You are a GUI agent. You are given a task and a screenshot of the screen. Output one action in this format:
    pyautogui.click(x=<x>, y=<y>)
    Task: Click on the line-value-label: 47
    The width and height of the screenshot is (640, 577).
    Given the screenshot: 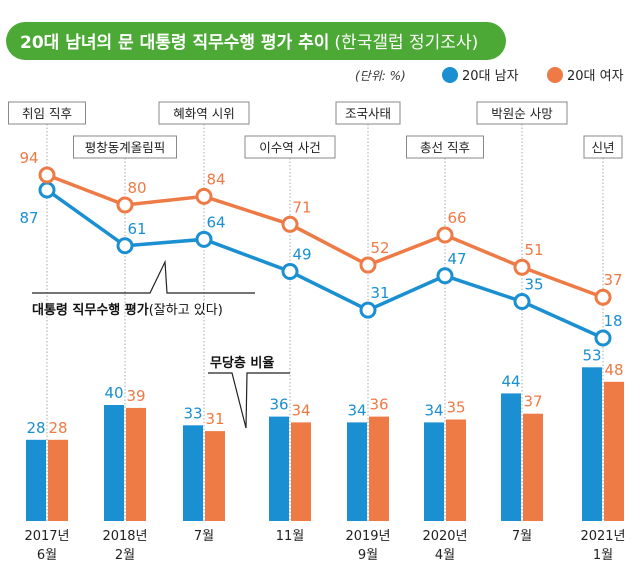 What is the action you would take?
    pyautogui.click(x=456, y=259)
    